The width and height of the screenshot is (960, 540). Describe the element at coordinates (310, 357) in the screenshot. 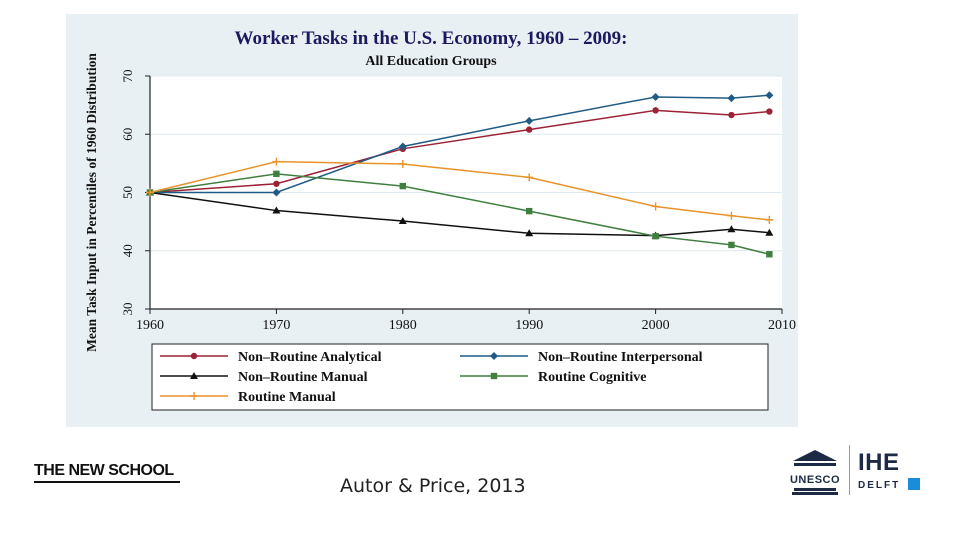

I see `legend-label: Non–Routine Analytical` at that location.